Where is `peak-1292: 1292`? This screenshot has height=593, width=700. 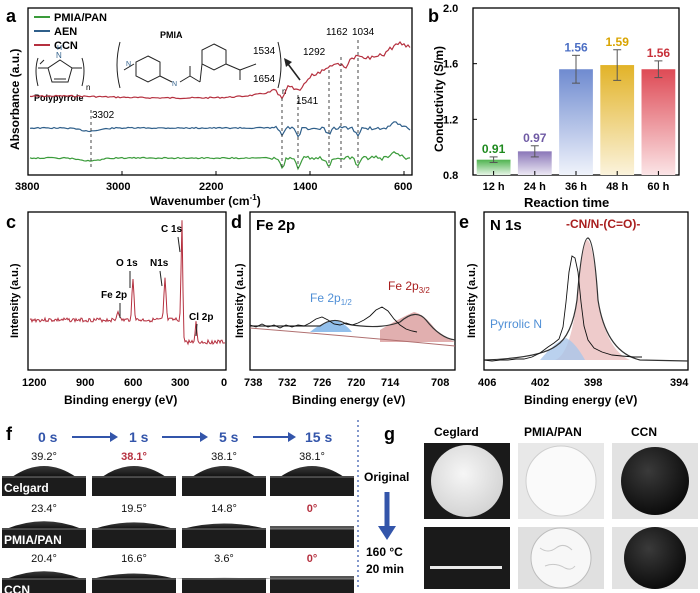 peak-1292: 1292 is located at coordinates (314, 52).